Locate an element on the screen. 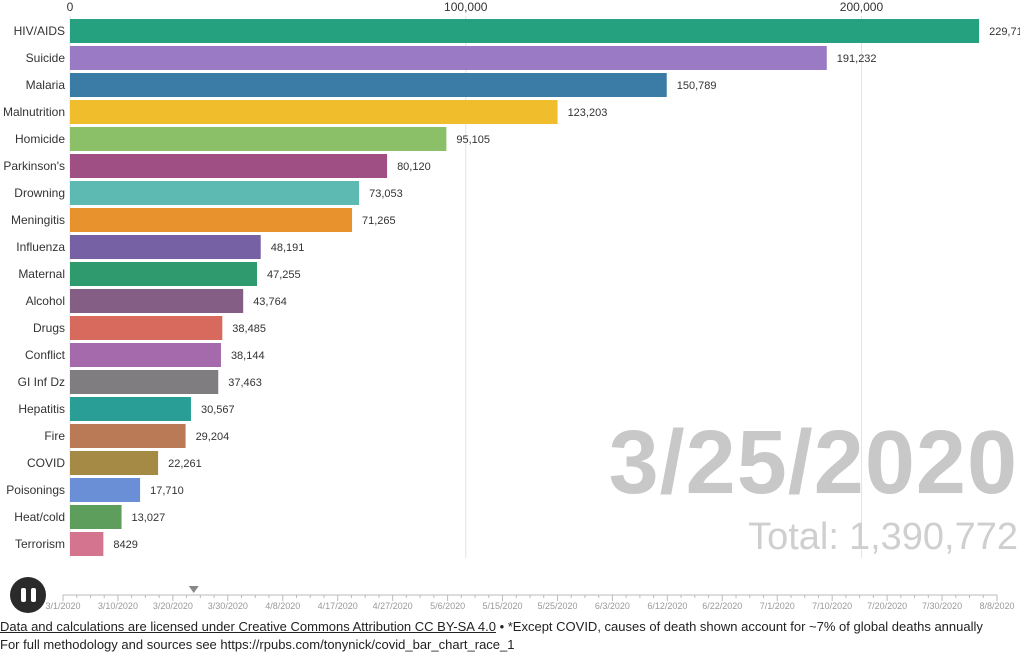 The width and height of the screenshot is (1020, 652). bar-value-label: 95,105 is located at coordinates (473, 140).